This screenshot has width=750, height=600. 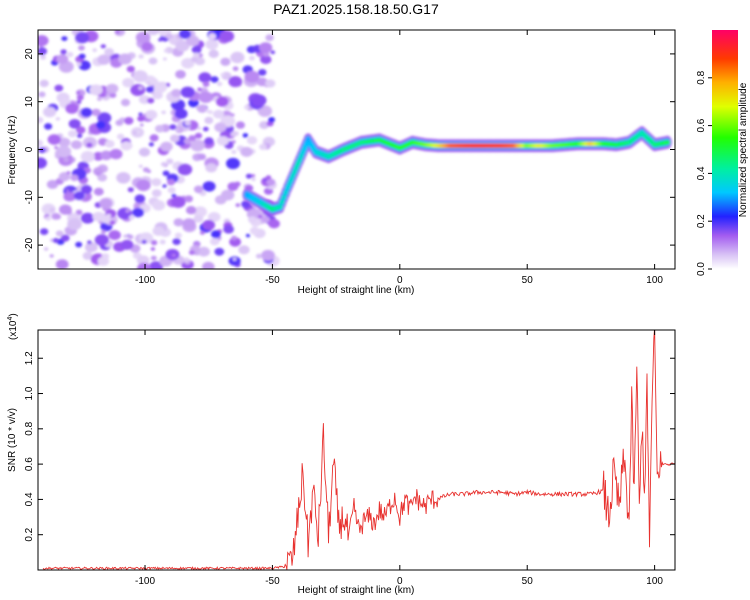 I want to click on figure-title: PAZ1.2025.158.18.50.G17, so click(x=356, y=9).